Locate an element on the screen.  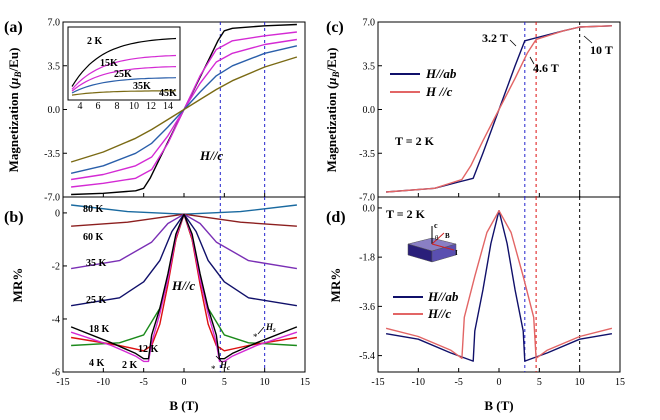
xtick-label-d-3: 0 is located at coordinates (499, 382).